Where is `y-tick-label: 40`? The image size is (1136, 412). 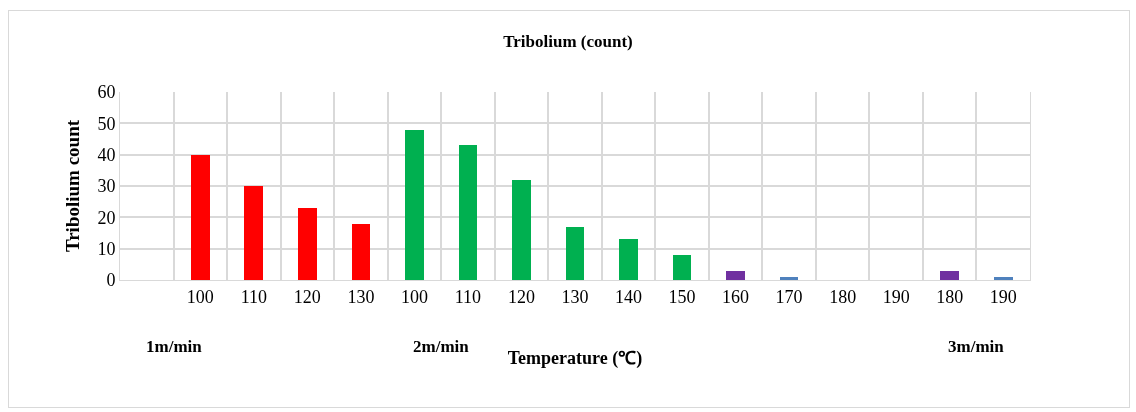
y-tick-label: 40 is located at coordinates (106, 154).